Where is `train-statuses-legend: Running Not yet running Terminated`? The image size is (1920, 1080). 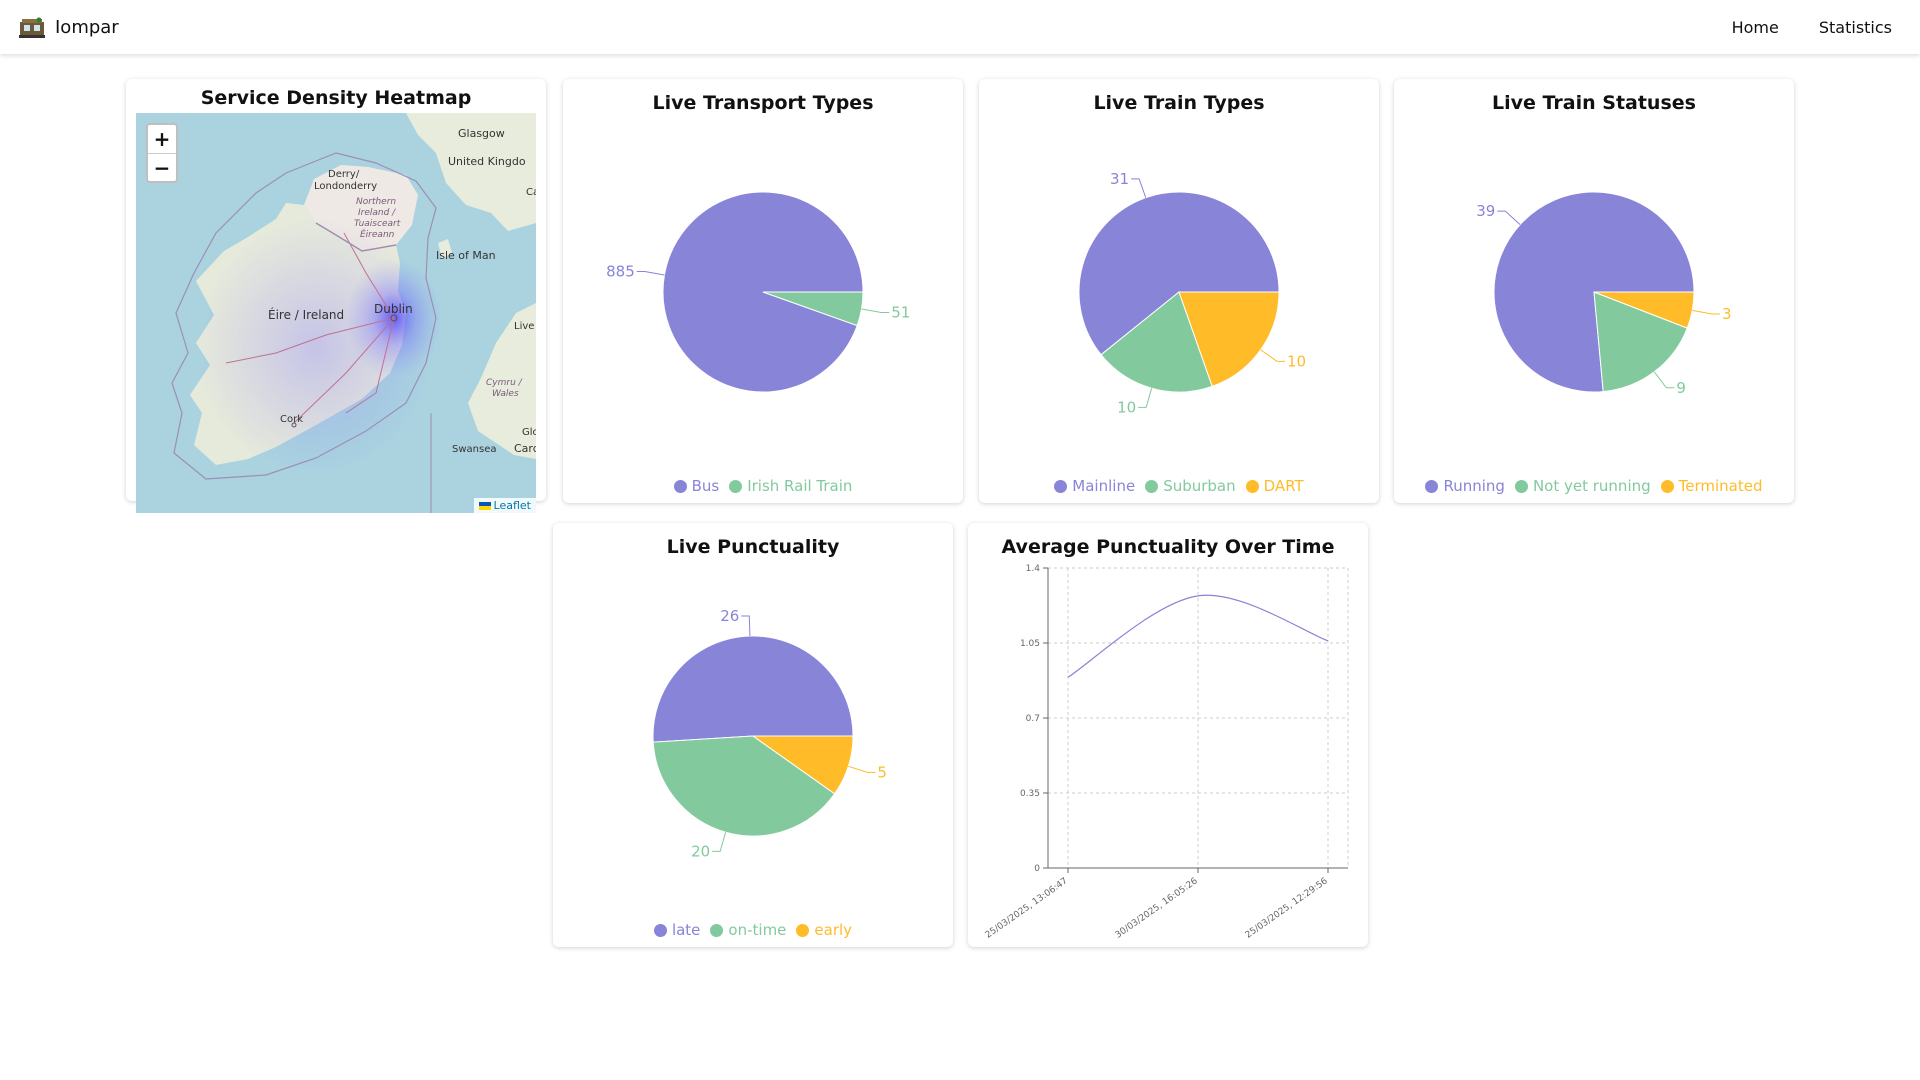 train-statuses-legend: Running Not yet running Terminated is located at coordinates (1594, 486).